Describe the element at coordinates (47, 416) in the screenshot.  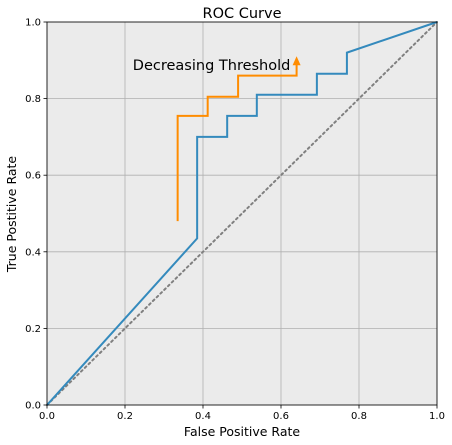
I see `x-tick-label: 0.0` at that location.